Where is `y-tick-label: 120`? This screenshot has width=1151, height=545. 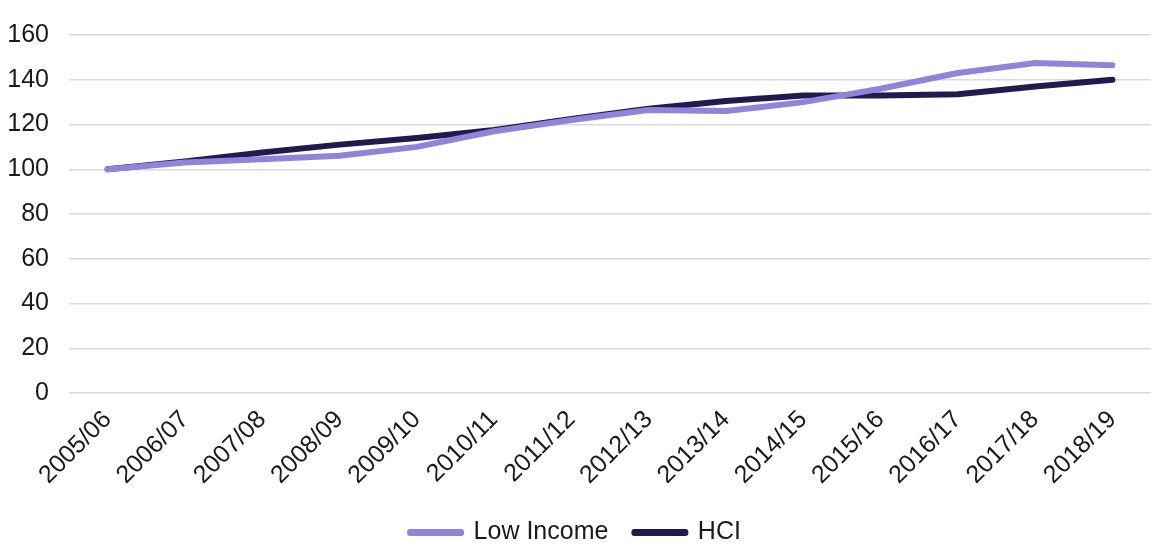 y-tick-label: 120 is located at coordinates (28, 122).